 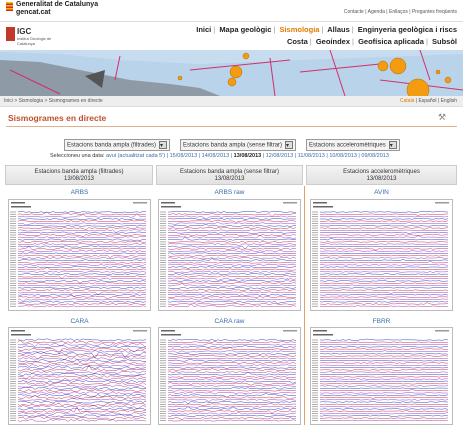 I want to click on date-link: 14/08/2013, so click(x=215, y=156).